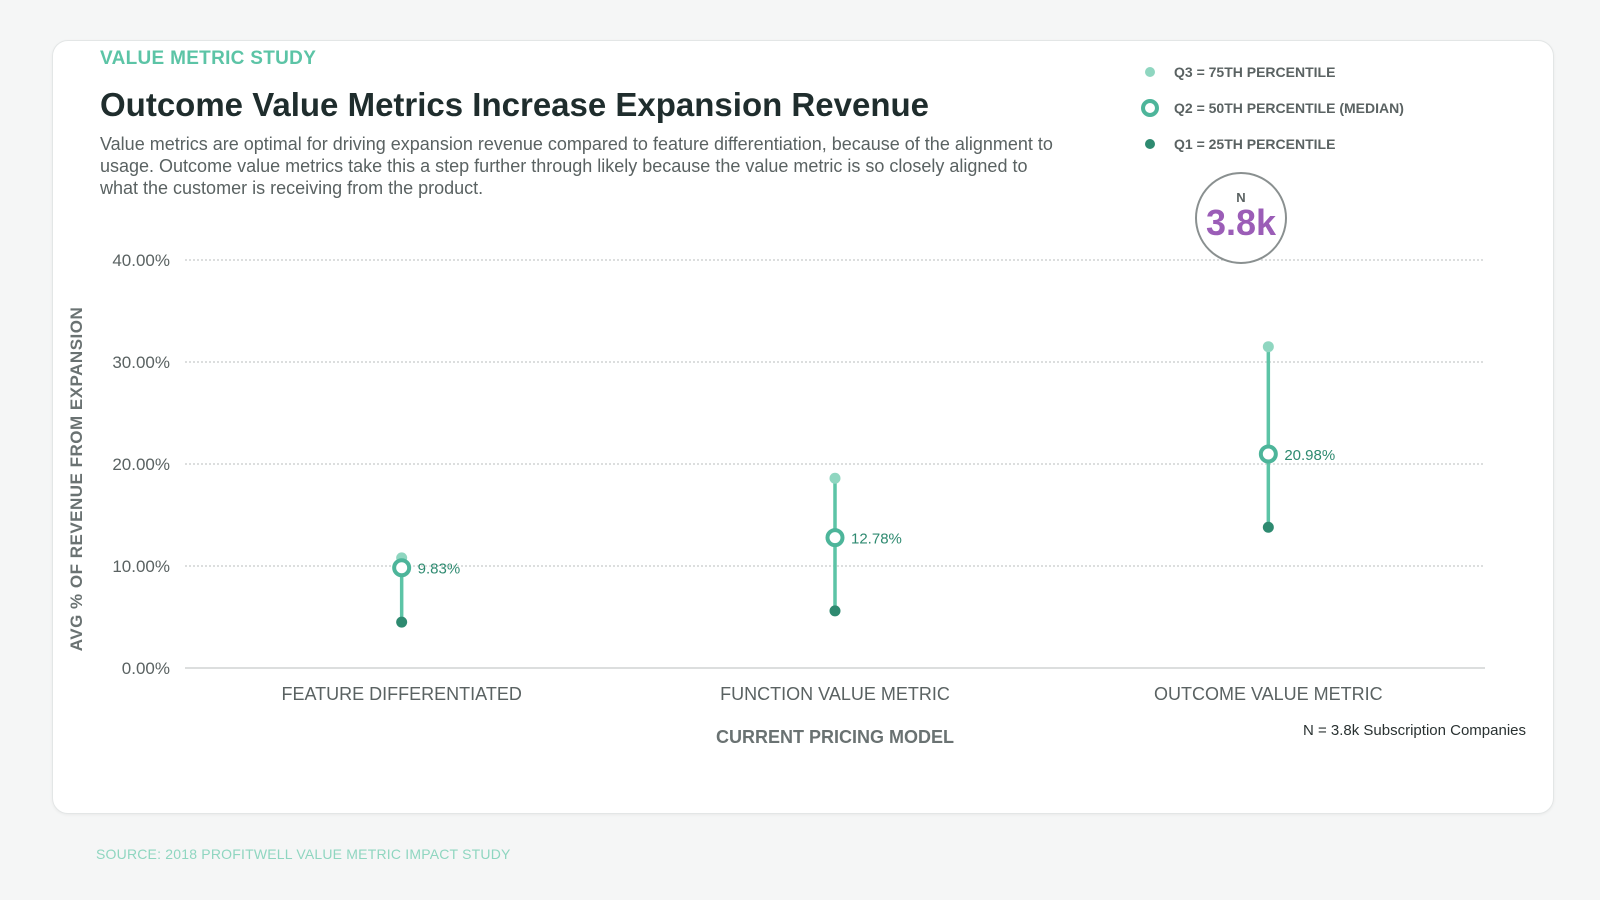 The width and height of the screenshot is (1600, 900). I want to click on ring-icon, so click(1150, 108).